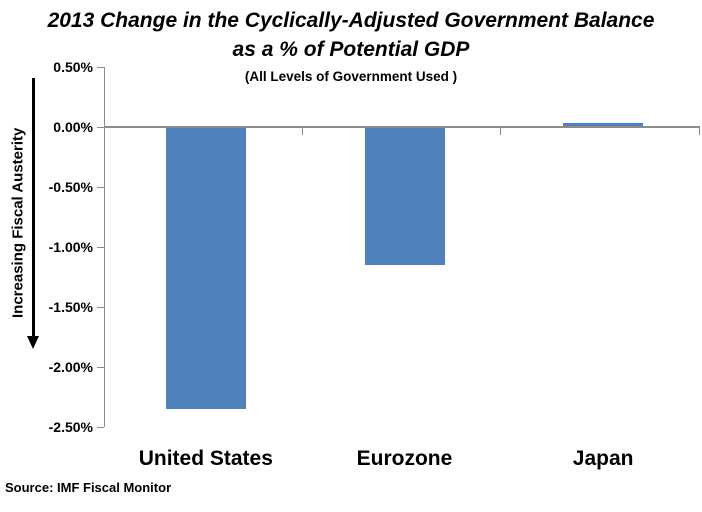  I want to click on chart-subtitle: (All Levels of Government Used ), so click(351, 76).